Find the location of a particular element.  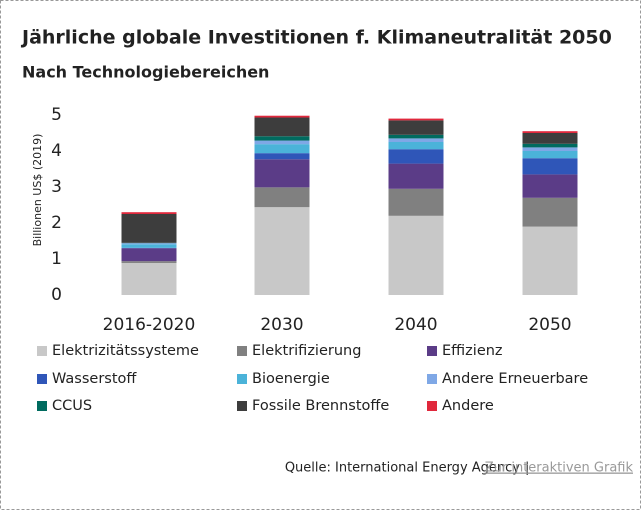

legend-label: Andere Erneuerbare is located at coordinates (515, 379).